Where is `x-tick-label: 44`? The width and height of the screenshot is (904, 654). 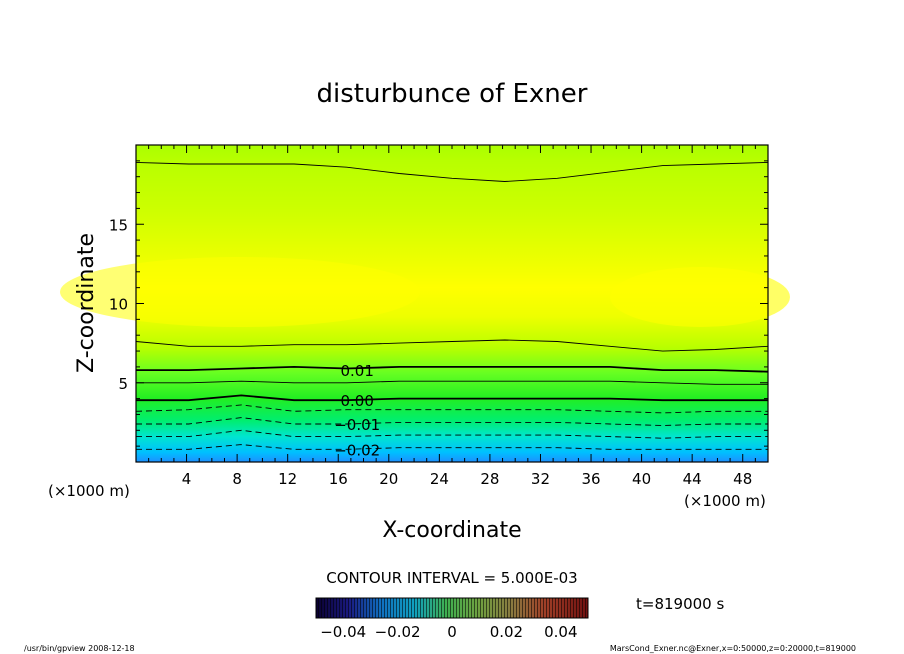
x-tick-label: 44 is located at coordinates (692, 479).